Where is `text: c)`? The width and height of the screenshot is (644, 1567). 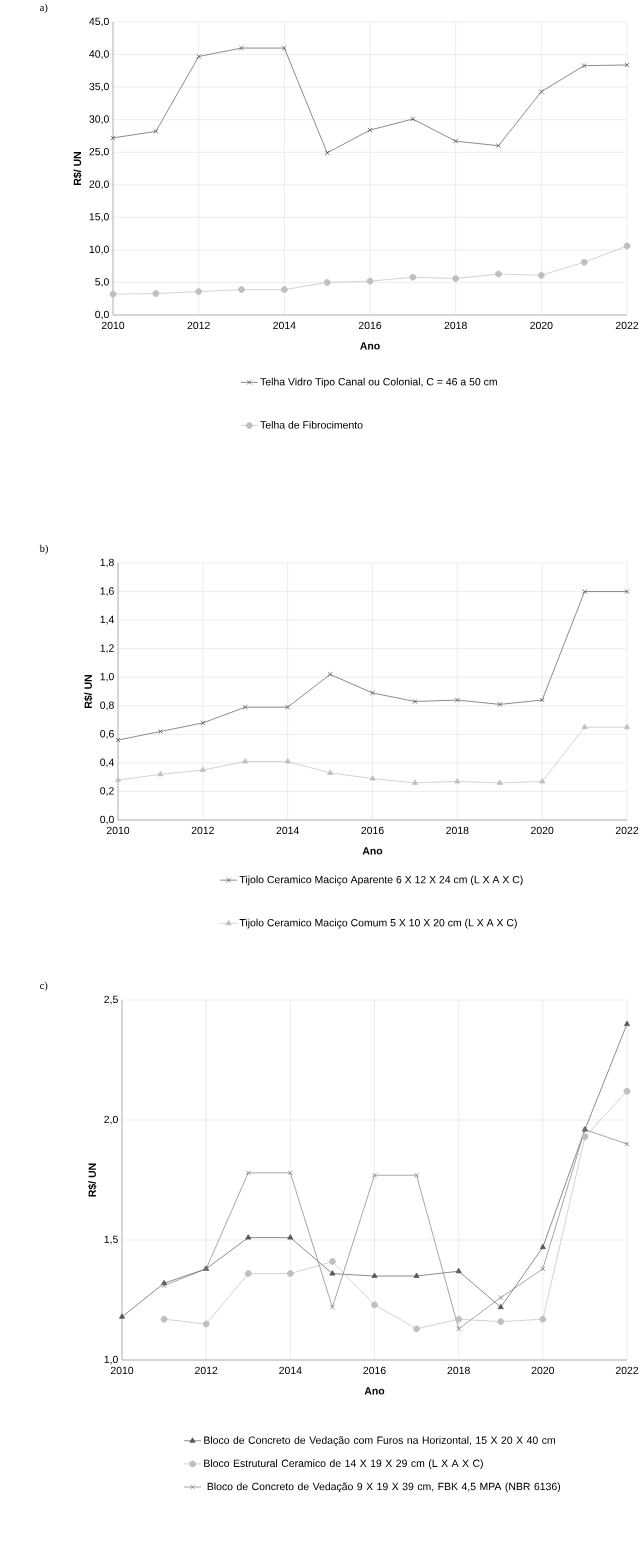
text: c) is located at coordinates (44, 986).